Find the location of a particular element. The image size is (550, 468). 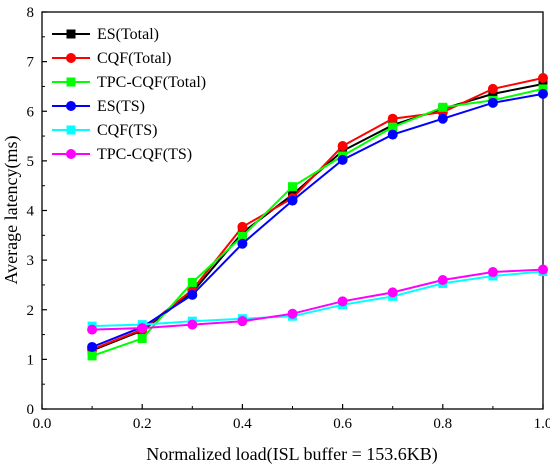

y-axis-label: Average latency(ms) is located at coordinates (11, 209).